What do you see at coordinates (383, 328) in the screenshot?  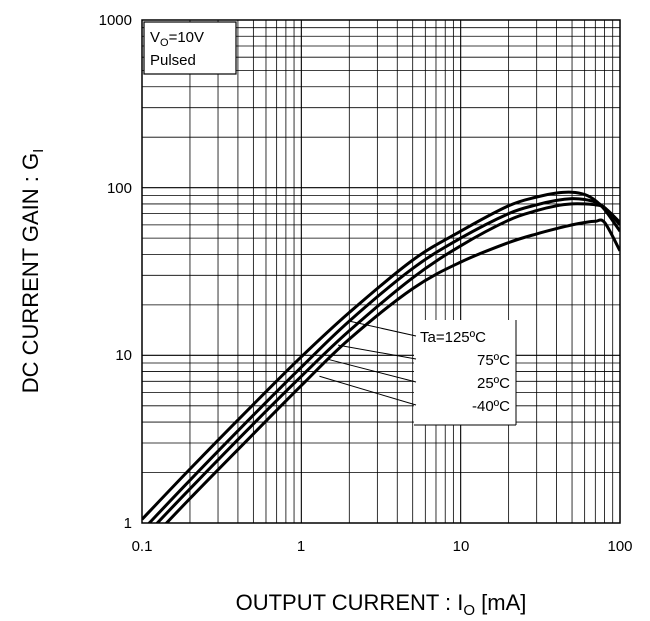 I see `legend-leader-ta-125c` at bounding box center [383, 328].